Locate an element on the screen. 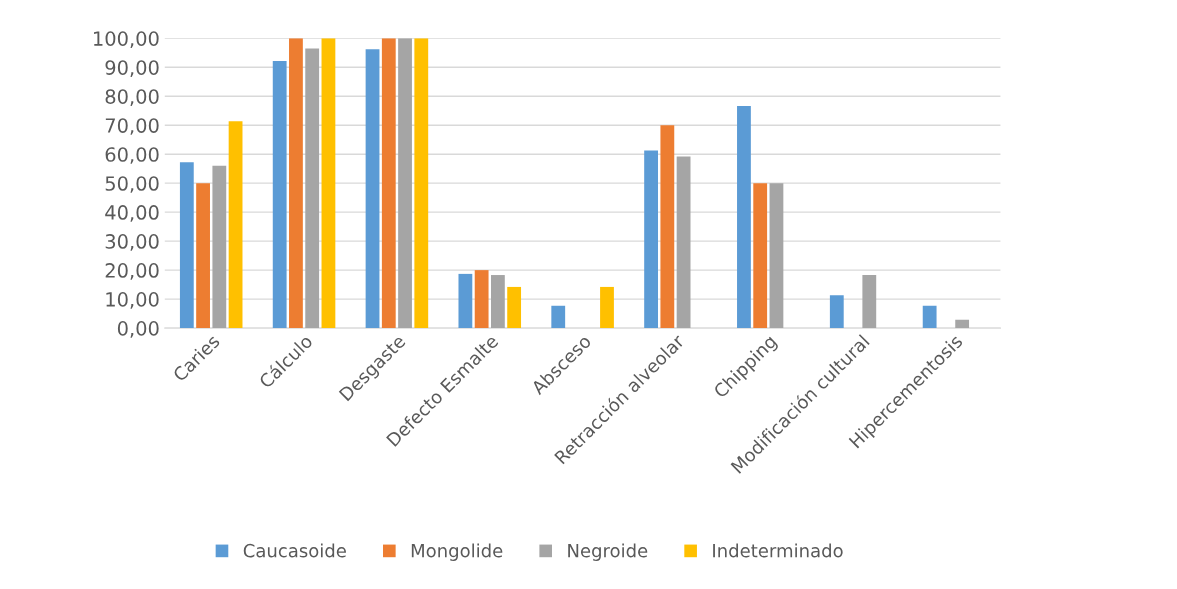 The image size is (1177, 589). y-tick-label: 30,00 is located at coordinates (132, 242).